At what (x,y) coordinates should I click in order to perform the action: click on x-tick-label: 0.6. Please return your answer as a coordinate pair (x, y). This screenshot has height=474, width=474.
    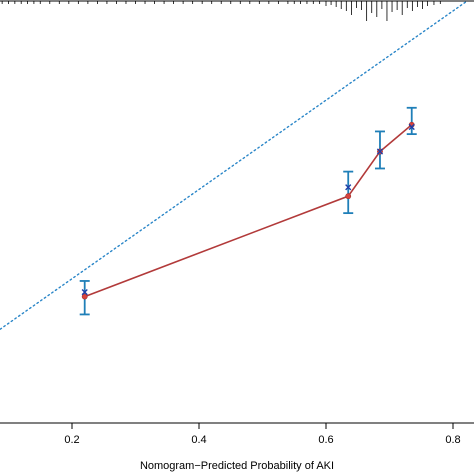
    Looking at the image, I should click on (325, 440).